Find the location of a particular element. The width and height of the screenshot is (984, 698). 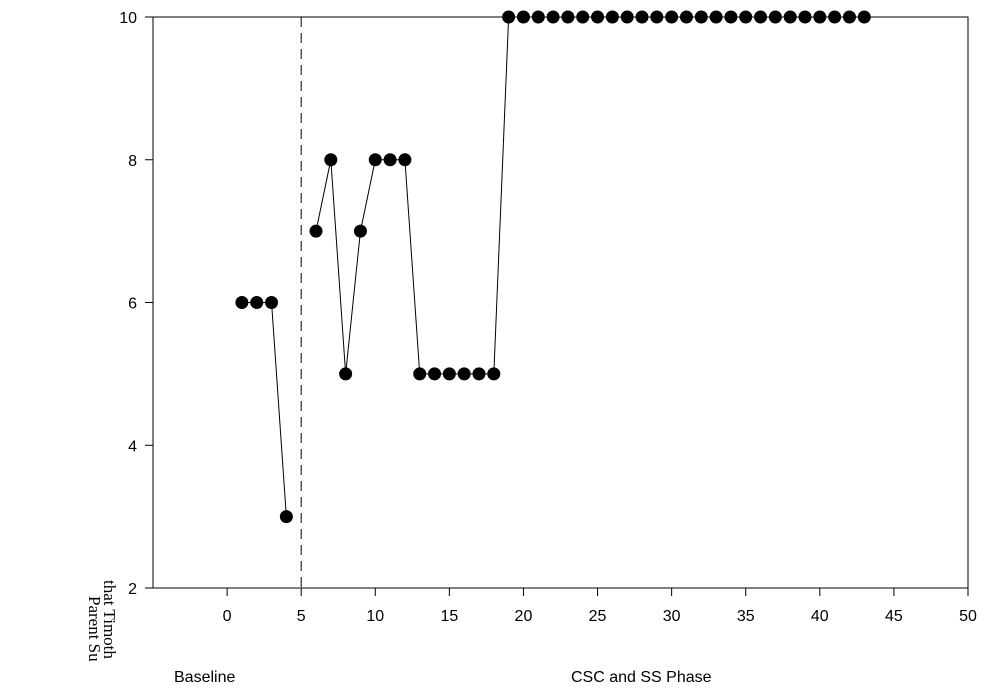

series-line is located at coordinates (264, 409).